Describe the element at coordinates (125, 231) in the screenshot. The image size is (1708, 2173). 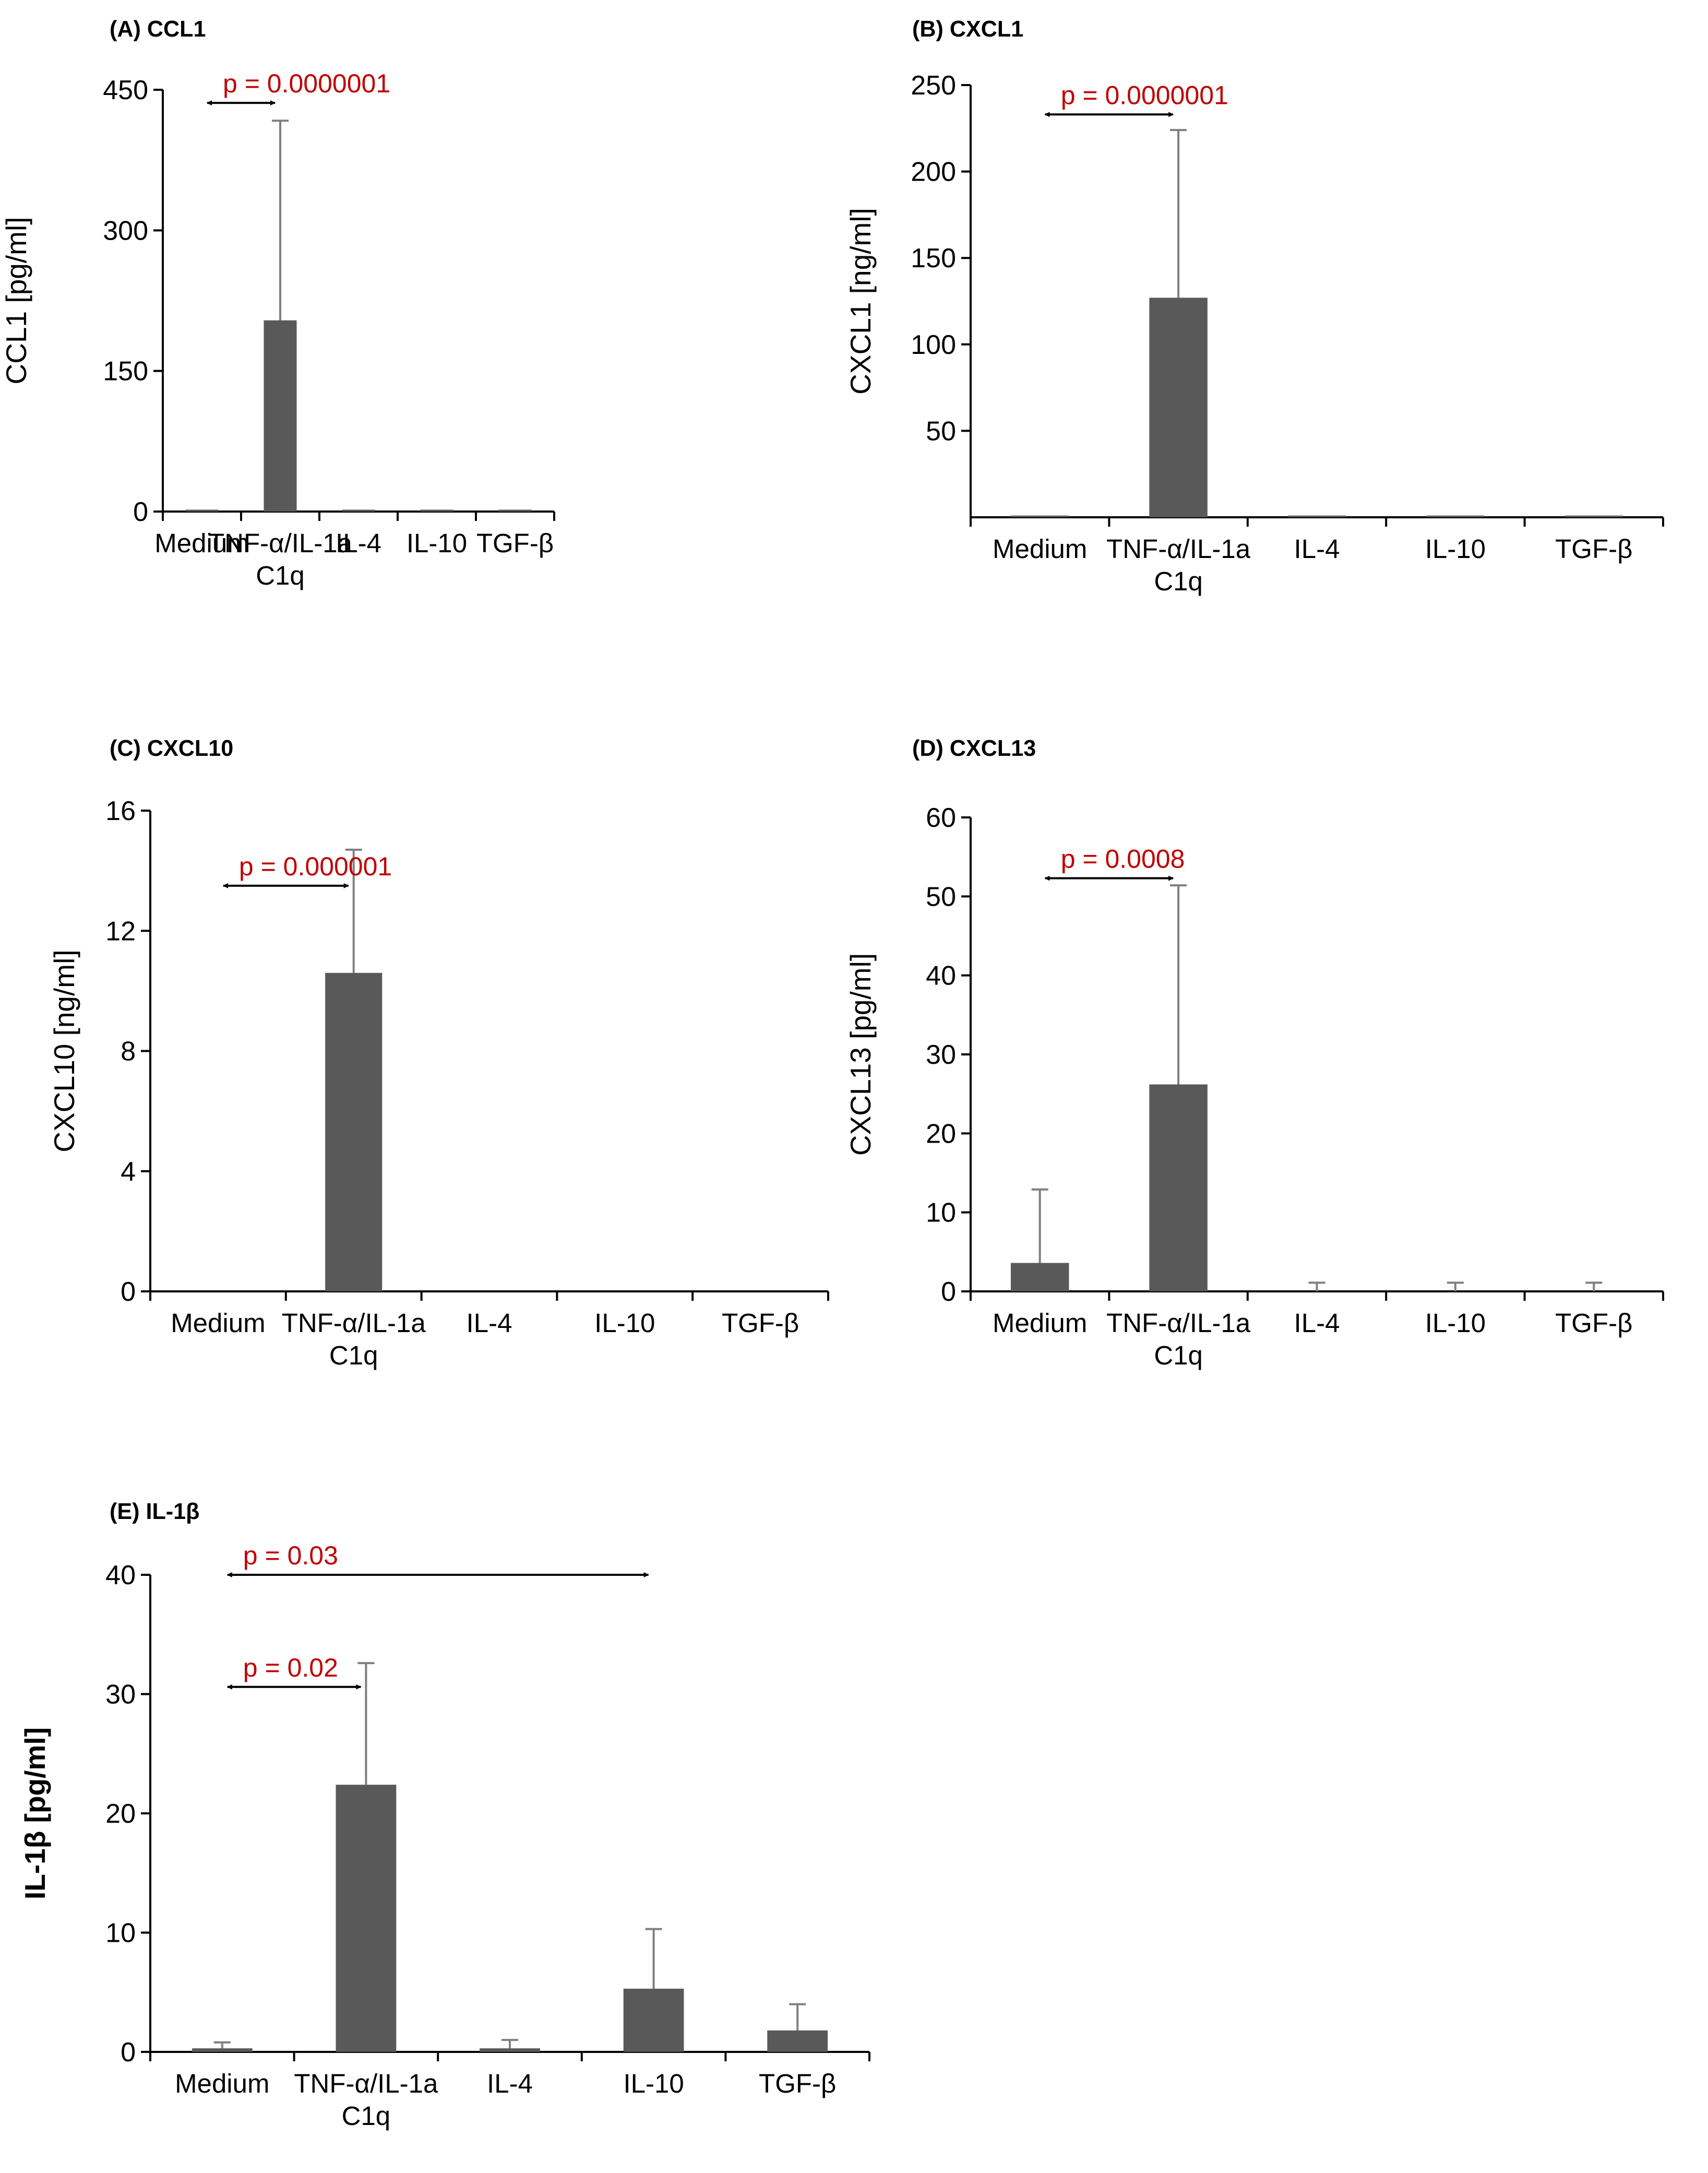
I see `y-tick-label: 300` at that location.